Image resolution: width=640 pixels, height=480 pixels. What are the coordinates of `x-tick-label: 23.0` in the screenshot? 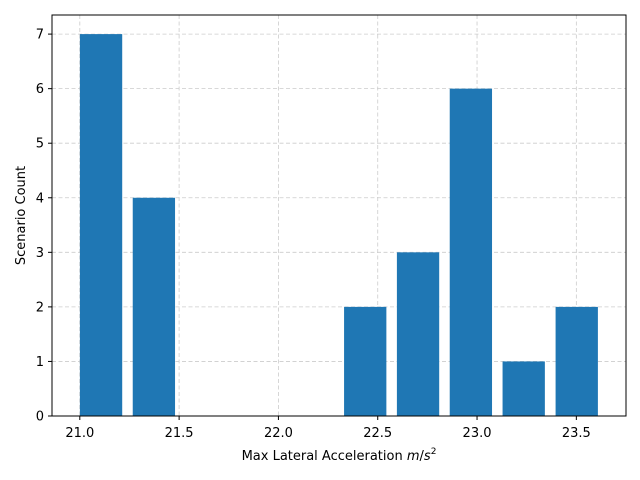 It's located at (477, 433).